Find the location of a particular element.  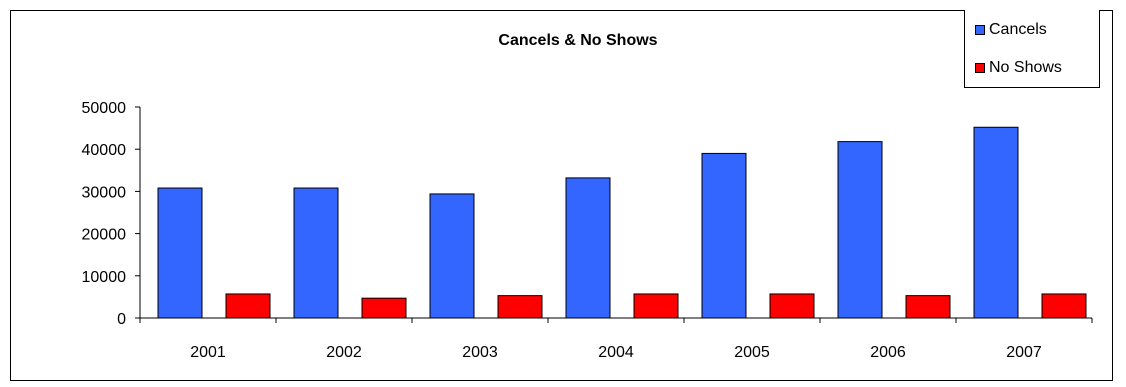

legend-item-no-shows: No Shows is located at coordinates (1018, 68).